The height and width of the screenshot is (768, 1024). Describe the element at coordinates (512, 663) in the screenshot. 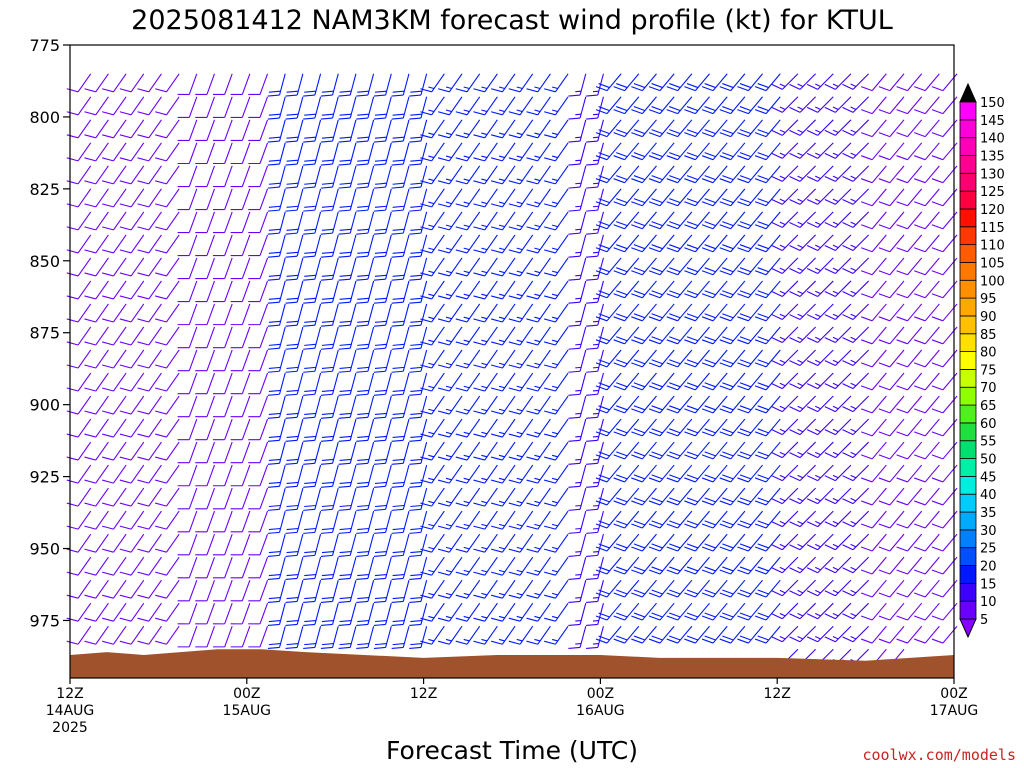

I see `ground-terrain` at that location.